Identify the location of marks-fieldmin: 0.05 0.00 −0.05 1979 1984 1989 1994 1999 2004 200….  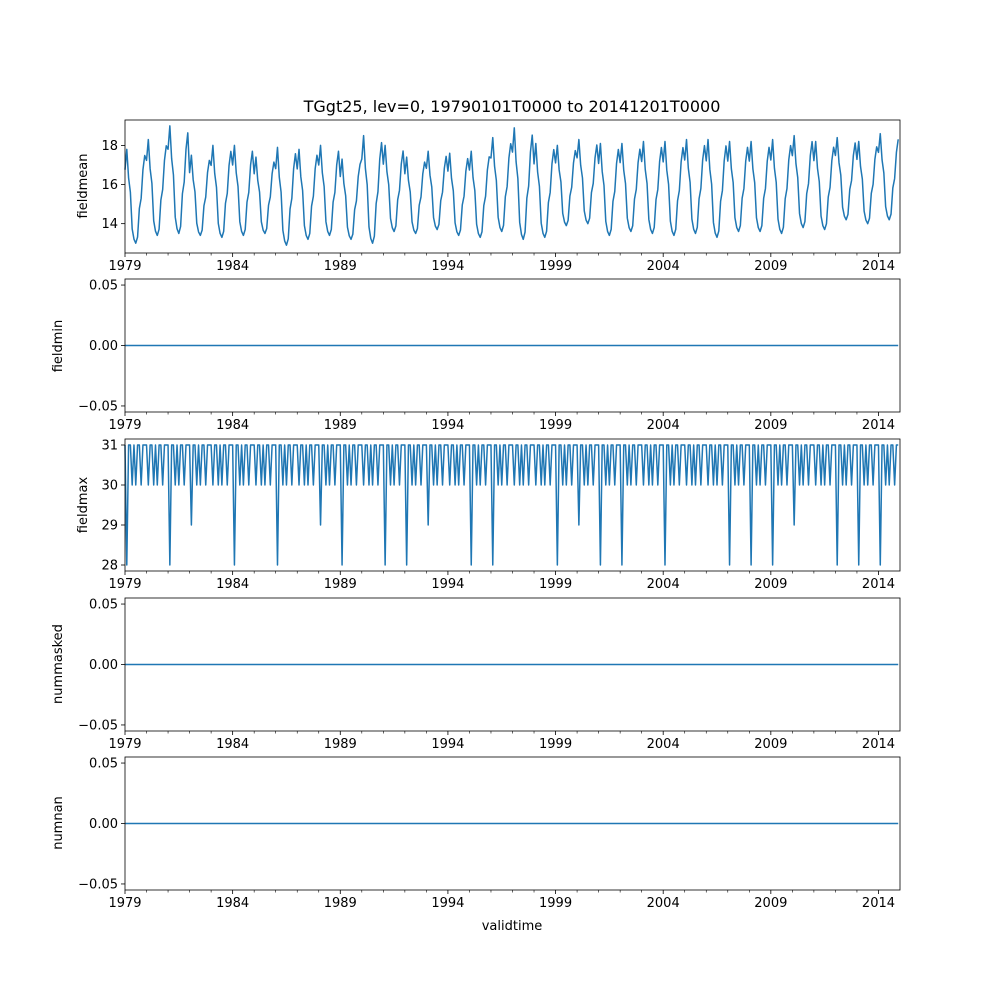
(489, 355).